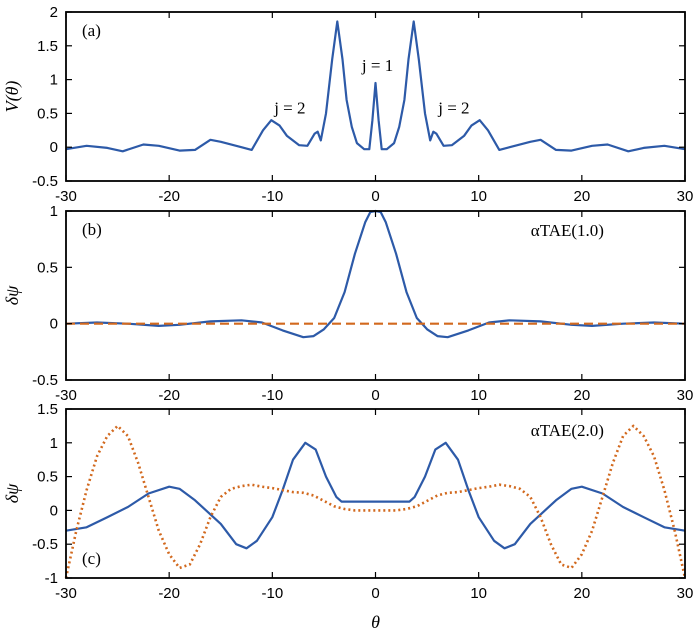  What do you see at coordinates (685, 395) in the screenshot?
I see `panel-2-x-tick-label: 30` at bounding box center [685, 395].